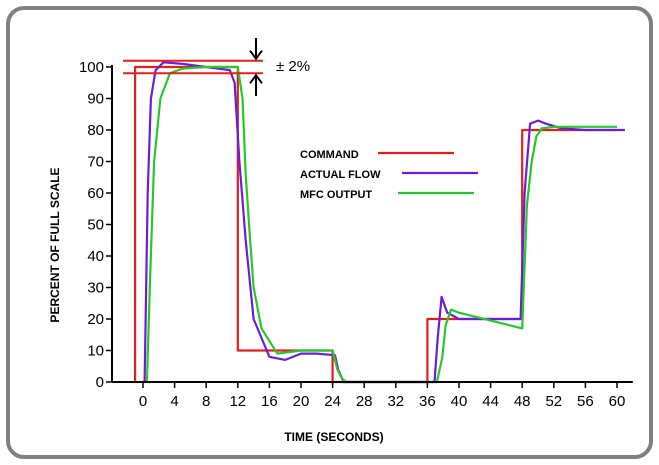 This screenshot has width=659, height=465. What do you see at coordinates (95, 225) in the screenshot?
I see `y-tick-label: 50` at bounding box center [95, 225].